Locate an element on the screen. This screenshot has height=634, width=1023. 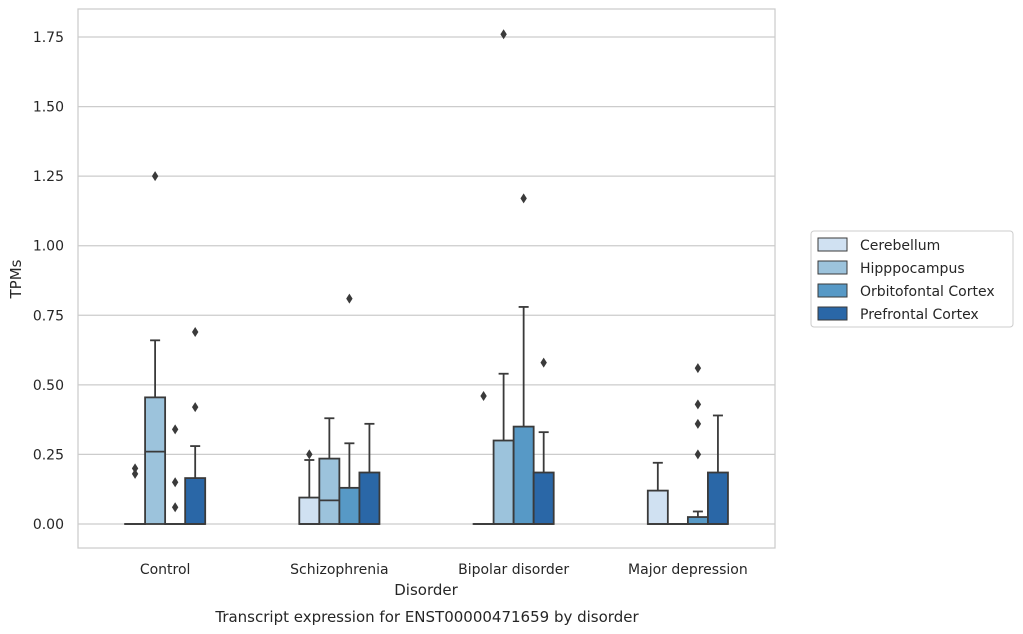
legend-label: Orbitofontal Cortex is located at coordinates (927, 292).